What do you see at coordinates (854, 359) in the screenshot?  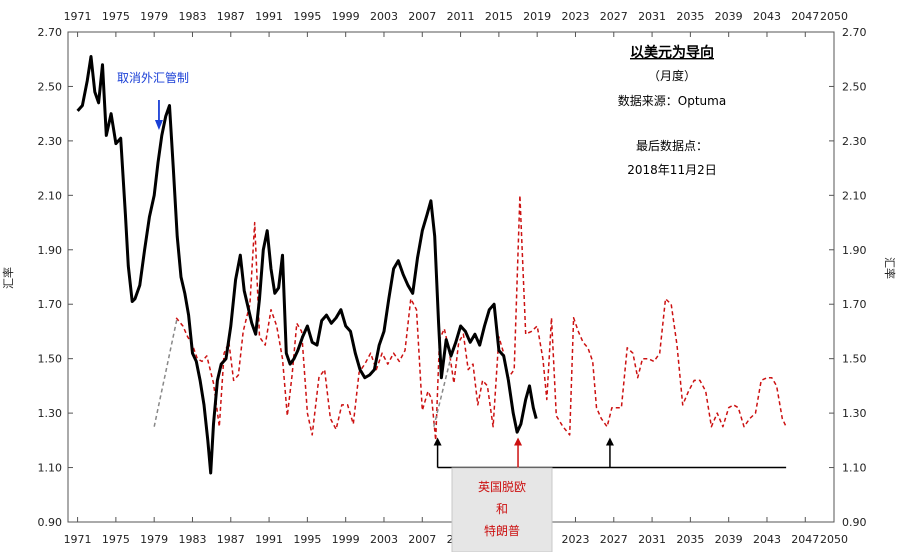 I see `y-tick-label-right: 1.50` at bounding box center [854, 359].